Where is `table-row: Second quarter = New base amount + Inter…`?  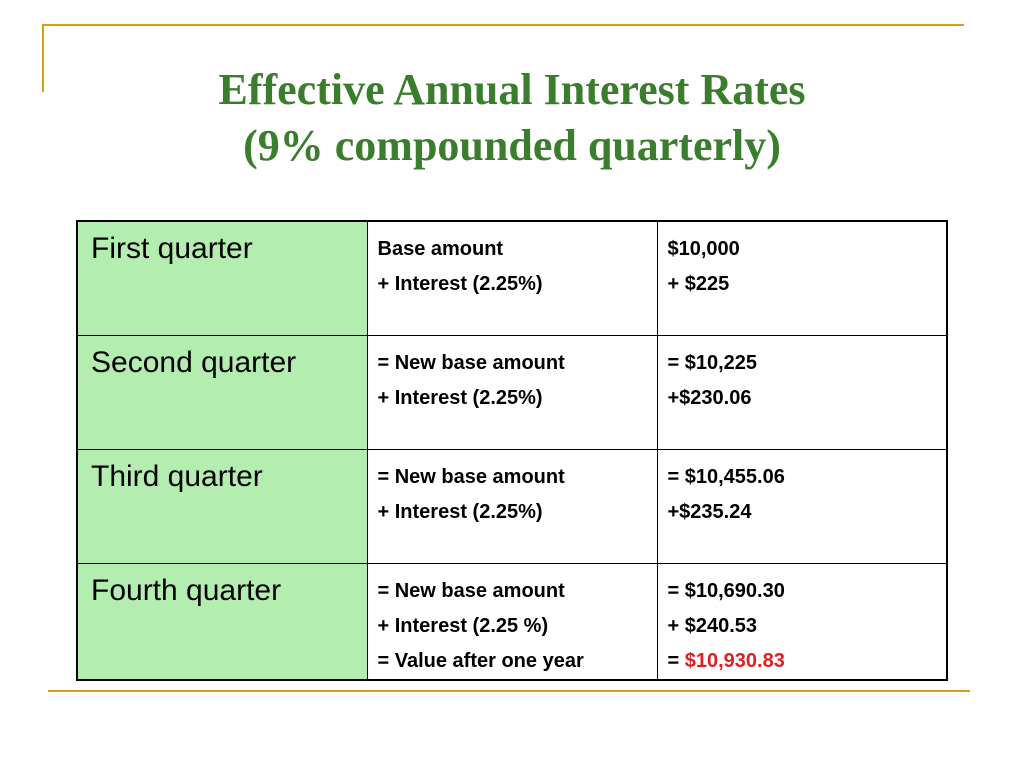 table-row: Second quarter = New base amount + Inter… is located at coordinates (512, 392).